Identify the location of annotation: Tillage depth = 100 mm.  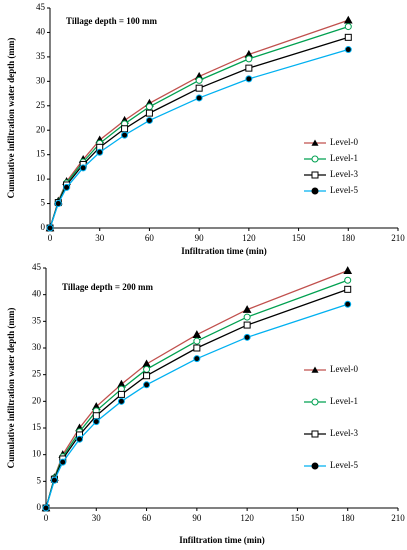
(111, 21).